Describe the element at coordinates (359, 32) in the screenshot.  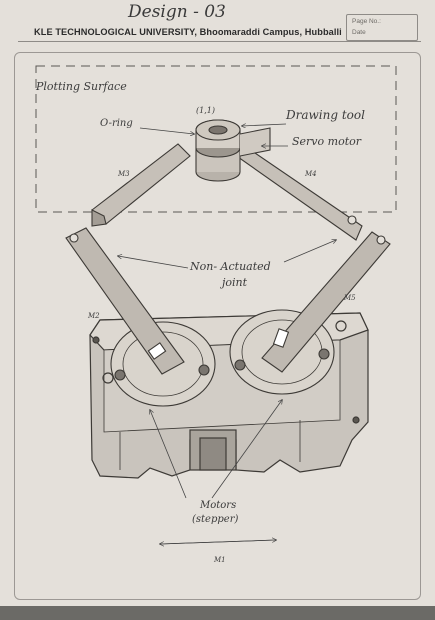
I see `date-label: Date` at that location.